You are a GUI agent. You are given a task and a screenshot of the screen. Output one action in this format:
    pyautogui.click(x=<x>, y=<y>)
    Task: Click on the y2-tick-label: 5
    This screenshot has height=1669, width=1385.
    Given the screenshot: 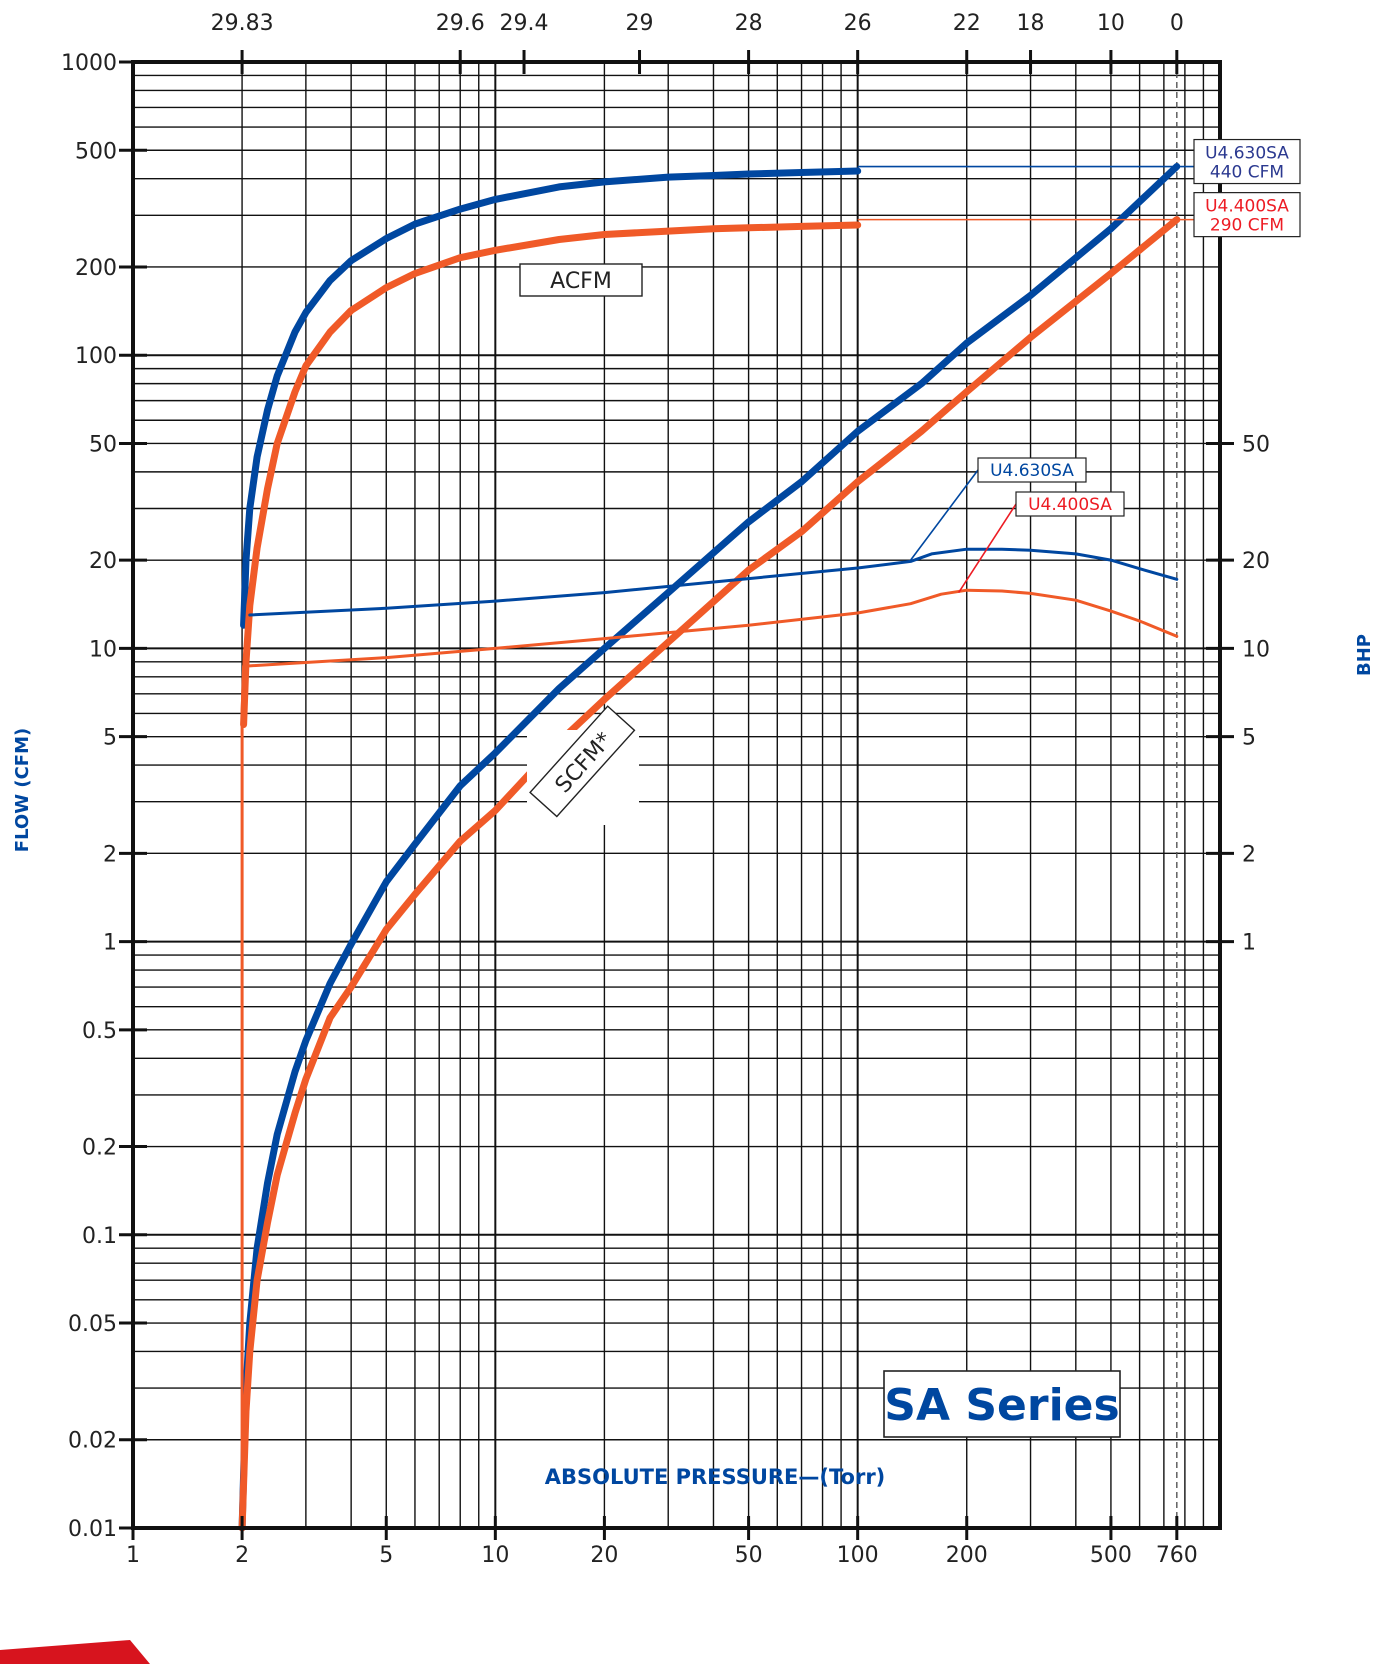 What is the action you would take?
    pyautogui.click(x=1249, y=738)
    